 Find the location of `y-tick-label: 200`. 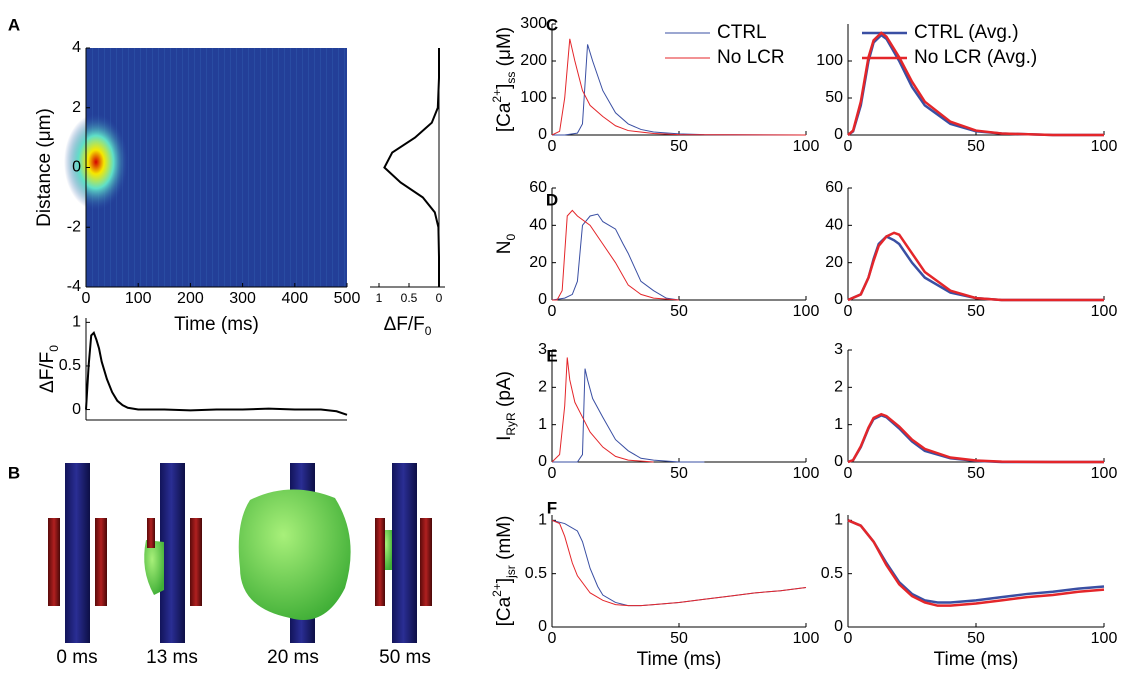

y-tick-label: 200 is located at coordinates (533, 60).